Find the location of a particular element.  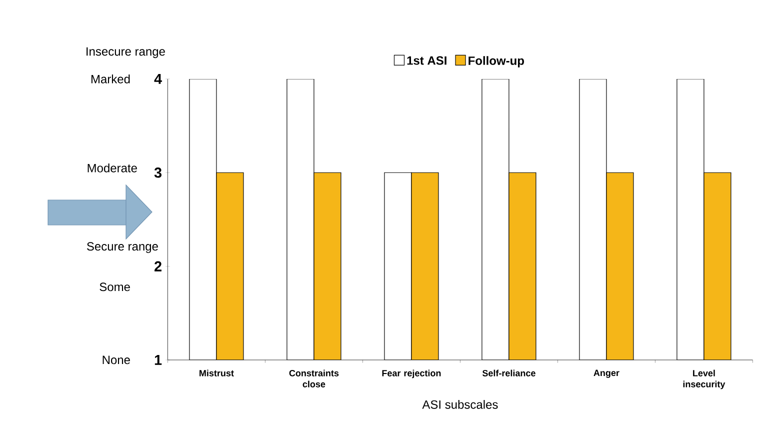

y-tick-label: 3 is located at coordinates (158, 173).